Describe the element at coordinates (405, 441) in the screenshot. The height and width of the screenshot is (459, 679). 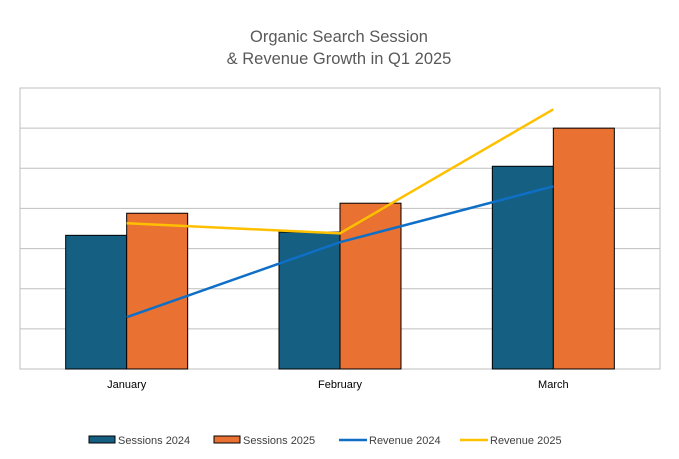
I see `legend-label: Revenue 2024` at that location.